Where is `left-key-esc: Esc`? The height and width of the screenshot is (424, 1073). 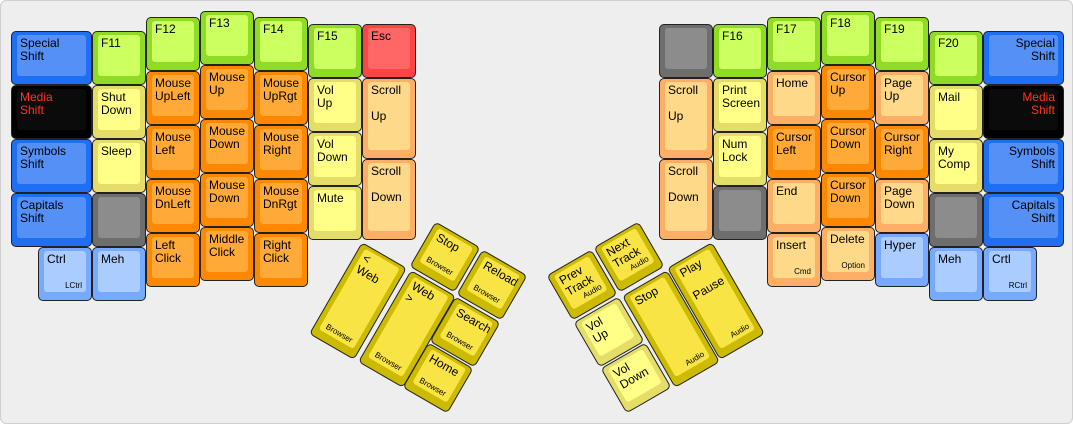
left-key-esc: Esc is located at coordinates (389, 51).